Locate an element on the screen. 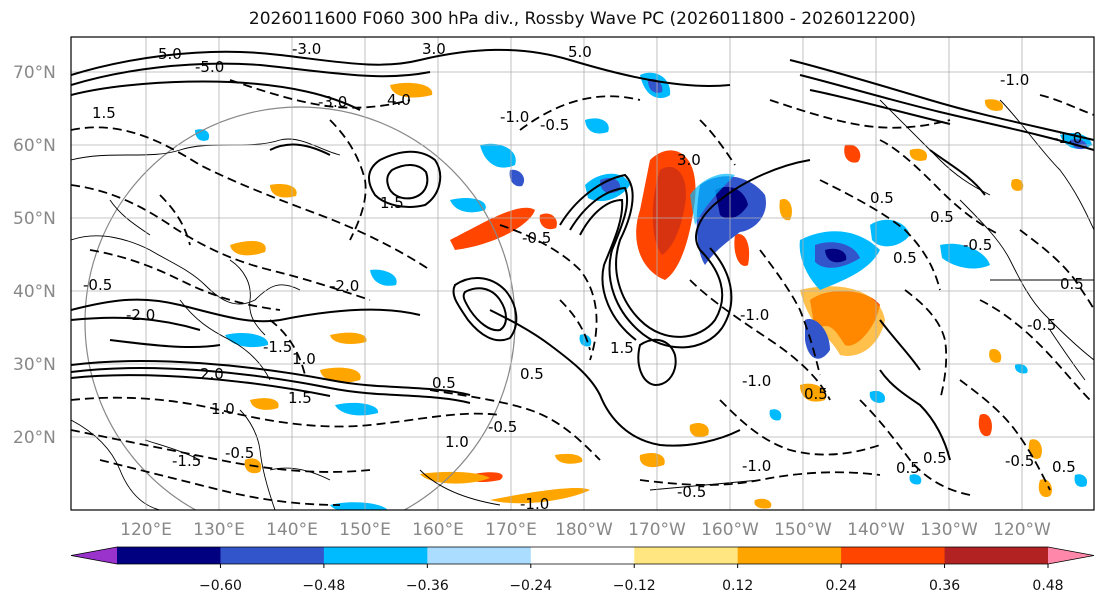  lon-label: 150°W is located at coordinates (803, 530).